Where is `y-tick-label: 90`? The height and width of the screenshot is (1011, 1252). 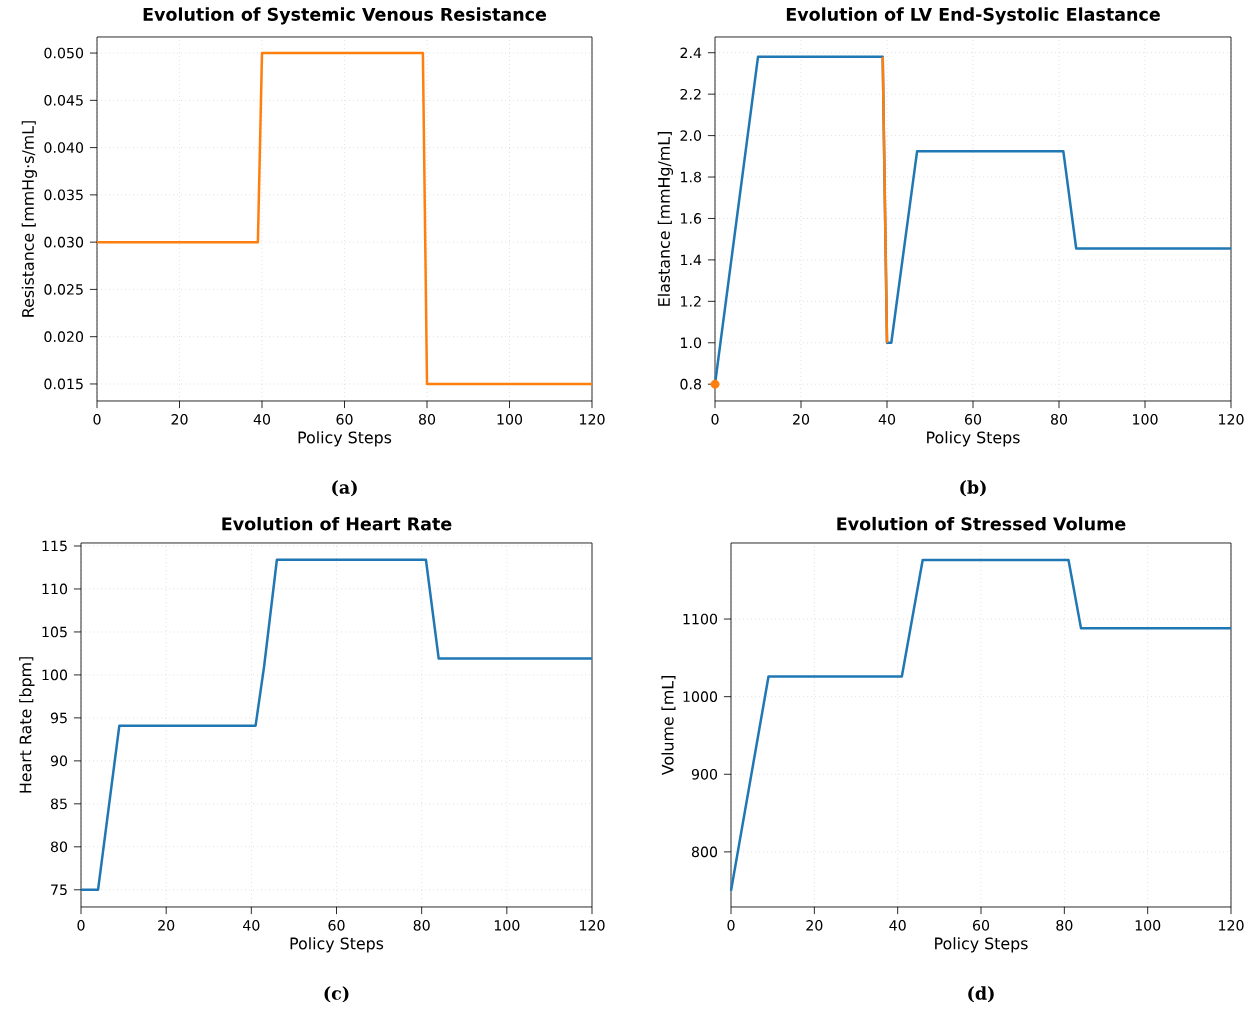 y-tick-label: 90 is located at coordinates (59, 761).